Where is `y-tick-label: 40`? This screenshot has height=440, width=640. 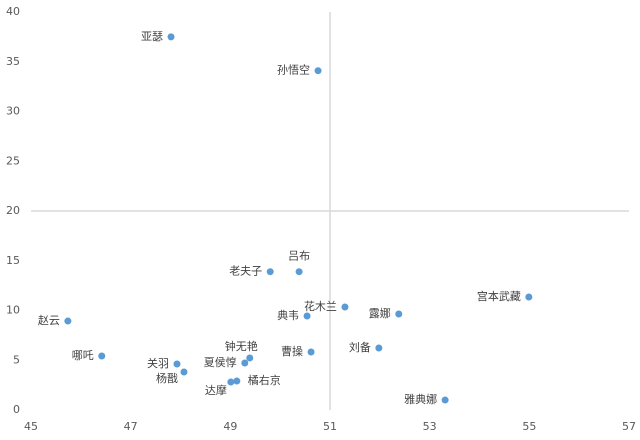 y-tick-label: 40 is located at coordinates (13, 11).